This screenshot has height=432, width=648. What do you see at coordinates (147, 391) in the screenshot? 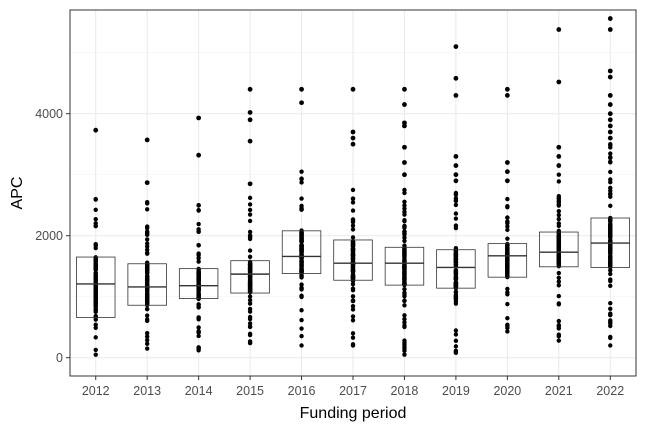
I see `x-tick-label: 2013` at bounding box center [147, 391].